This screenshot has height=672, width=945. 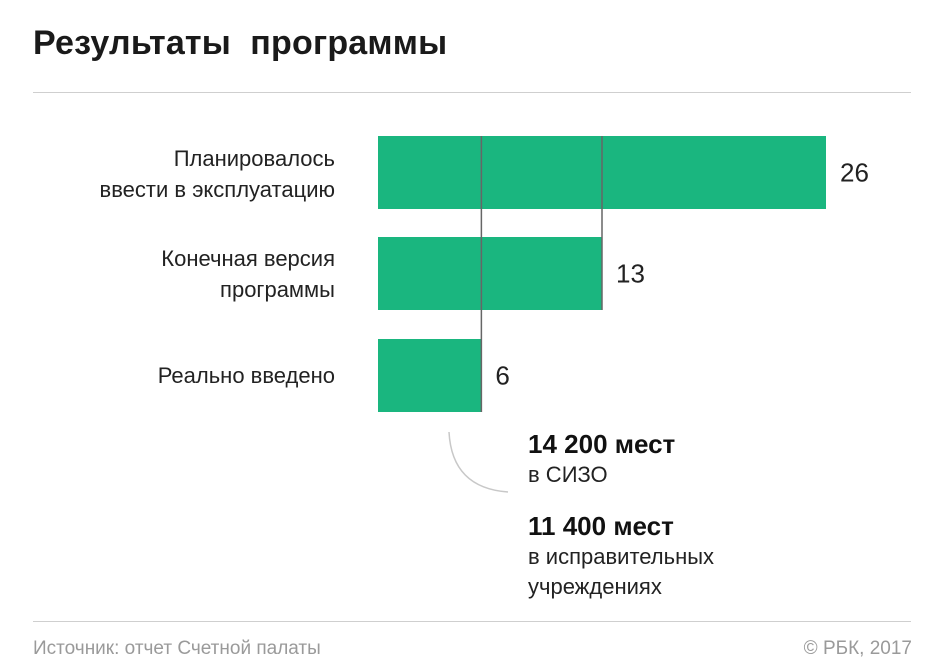 I want to click on category-label-line: Конечная версия, so click(x=248, y=258).